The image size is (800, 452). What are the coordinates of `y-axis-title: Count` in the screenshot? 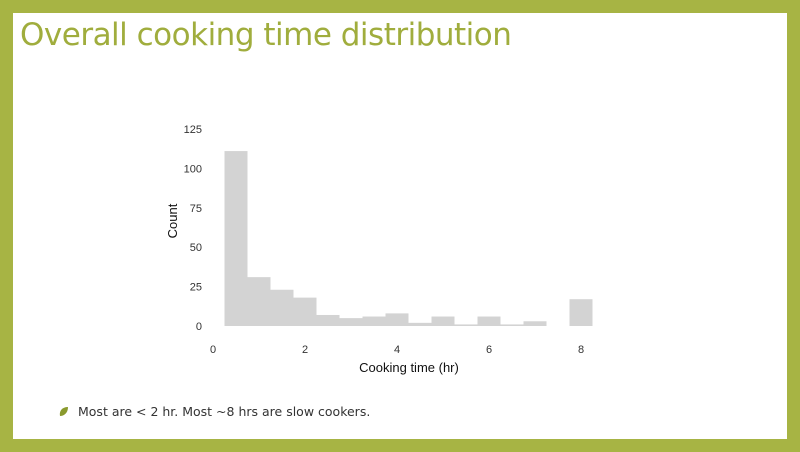 It's located at (172, 220).